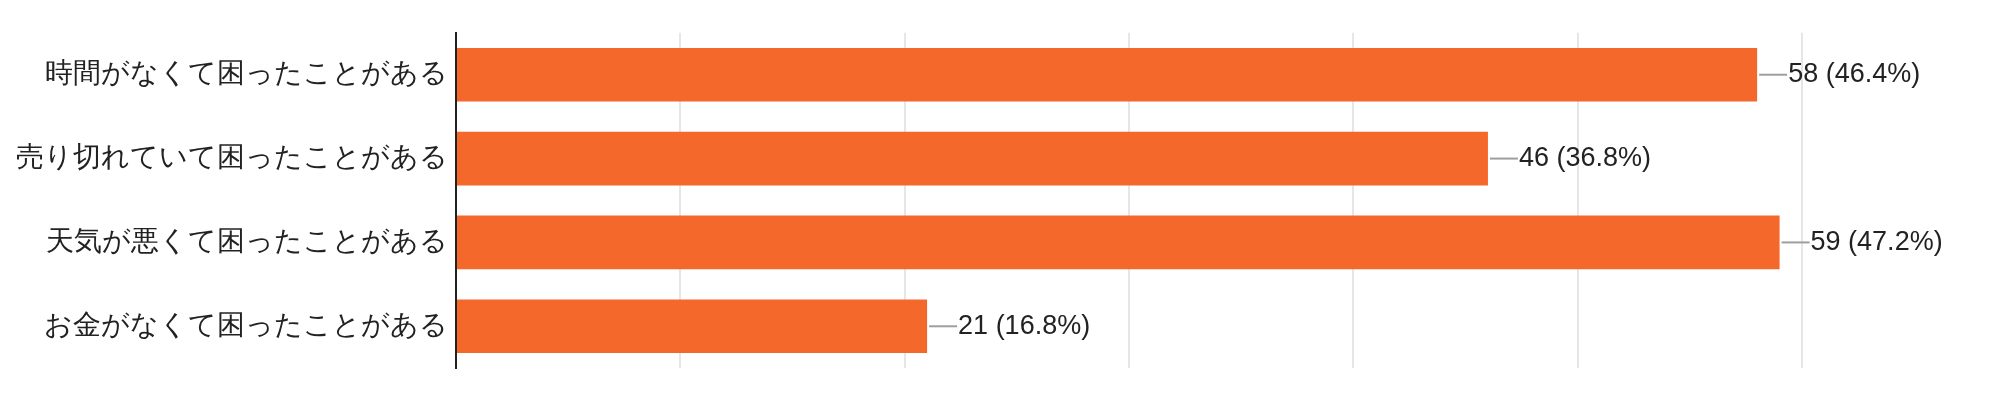 The height and width of the screenshot is (401, 2000). I want to click on data-label: 46 (36.8%), so click(1585, 157).